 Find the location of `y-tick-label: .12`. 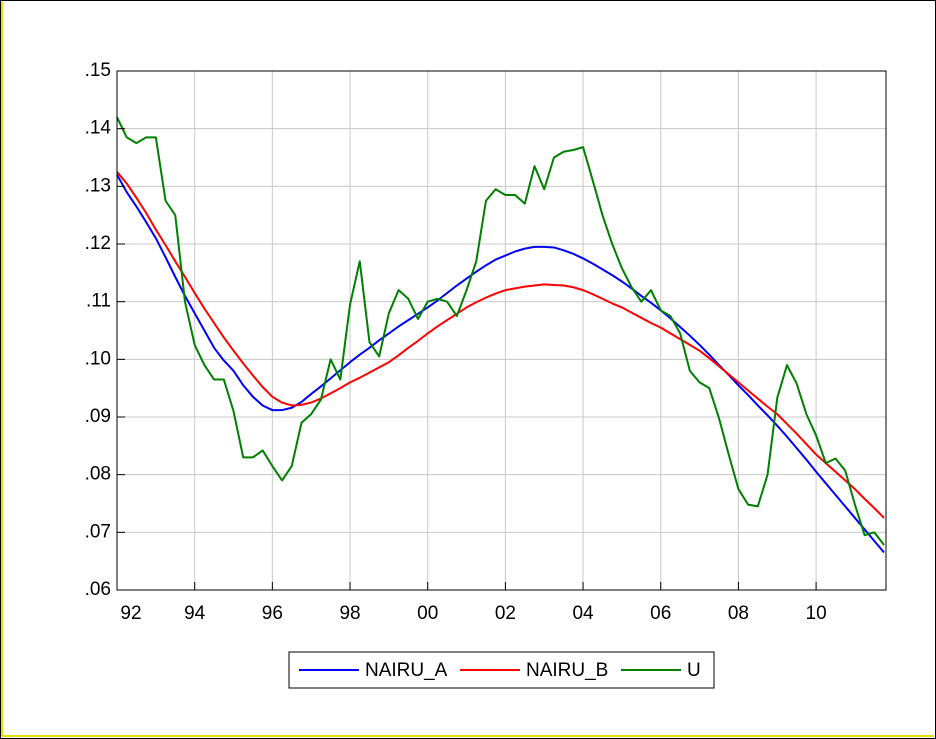

y-tick-label: .12 is located at coordinates (98, 243).